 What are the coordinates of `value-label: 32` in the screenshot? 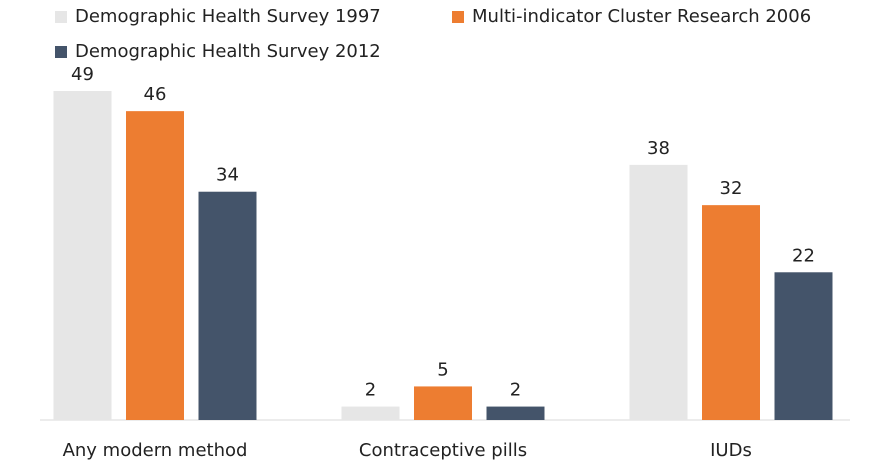 It's located at (731, 188).